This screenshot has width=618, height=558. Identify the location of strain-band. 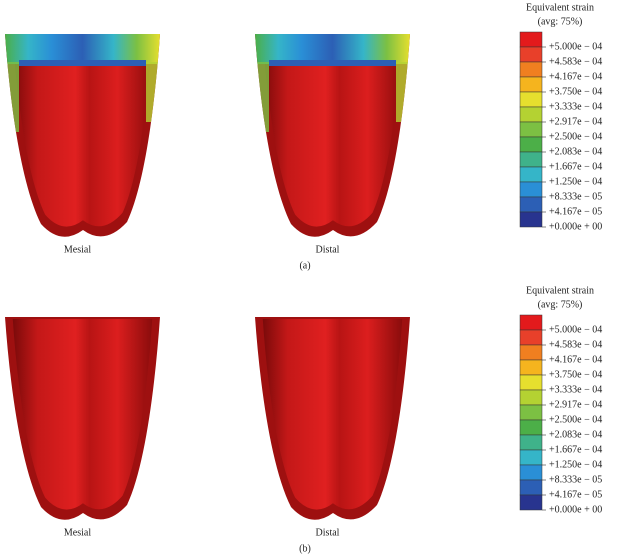
(82, 83).